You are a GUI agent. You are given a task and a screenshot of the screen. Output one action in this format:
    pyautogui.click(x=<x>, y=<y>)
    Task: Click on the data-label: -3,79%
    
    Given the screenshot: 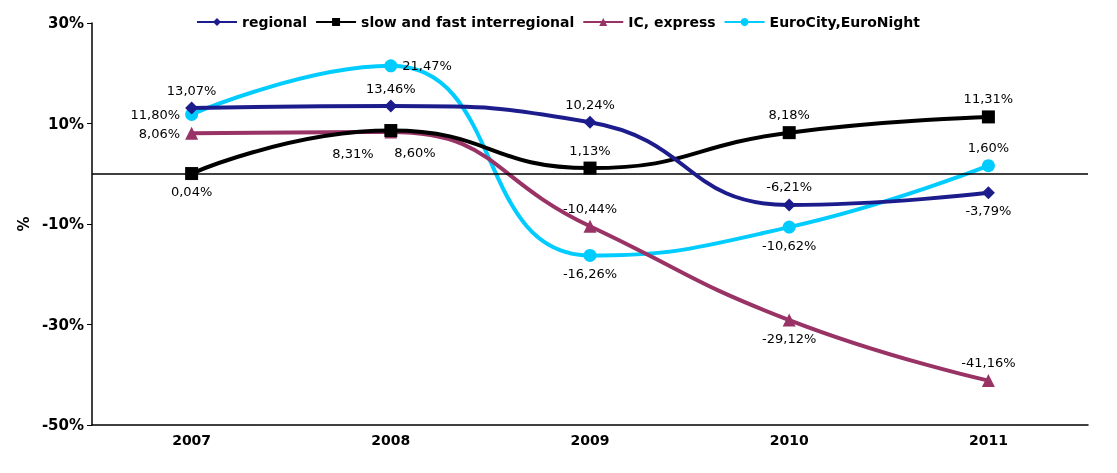 What is the action you would take?
    pyautogui.click(x=988, y=211)
    